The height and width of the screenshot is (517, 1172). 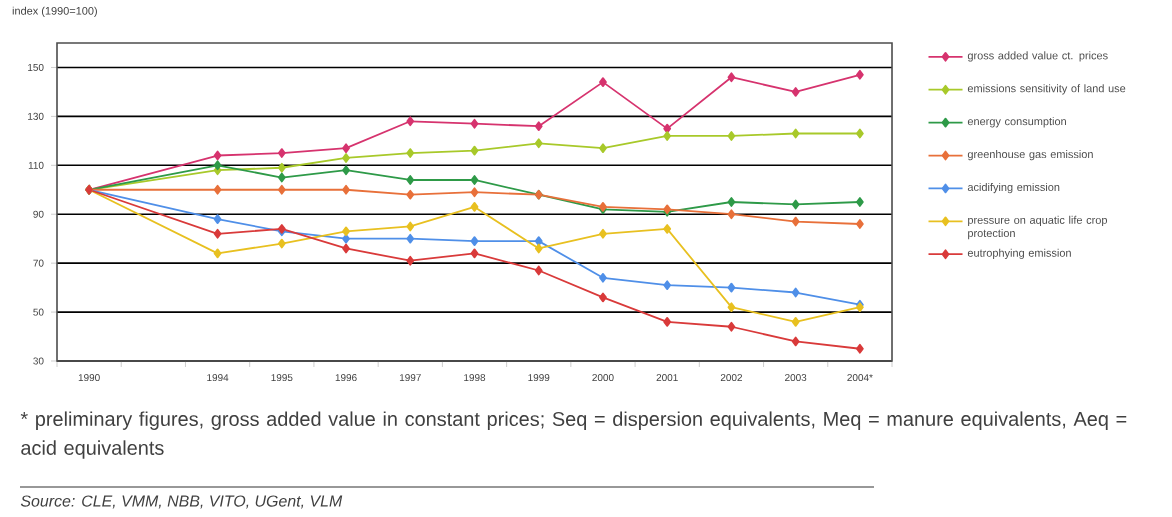 I want to click on x-tick-label: 1990, so click(x=89, y=378).